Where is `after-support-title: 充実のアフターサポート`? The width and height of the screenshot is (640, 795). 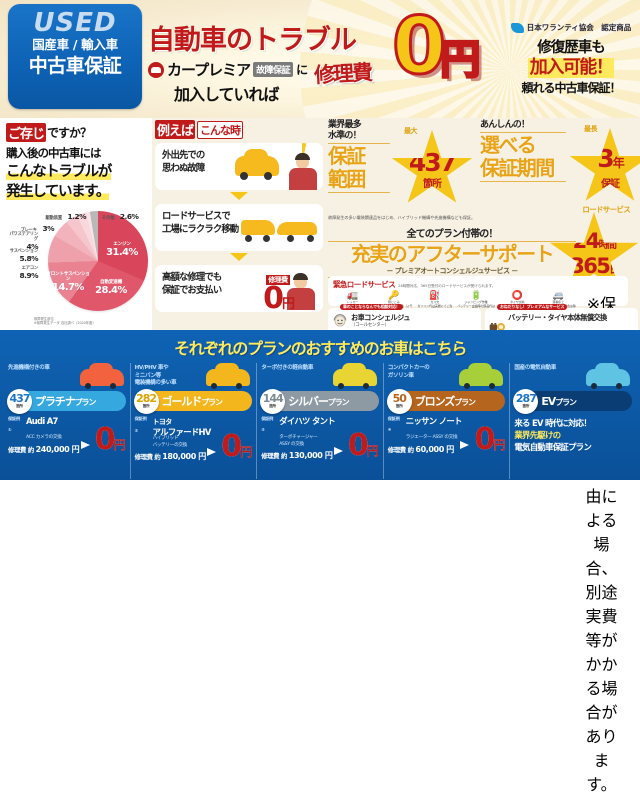 after-support-title: 充実のアフターサポート is located at coordinates (453, 254).